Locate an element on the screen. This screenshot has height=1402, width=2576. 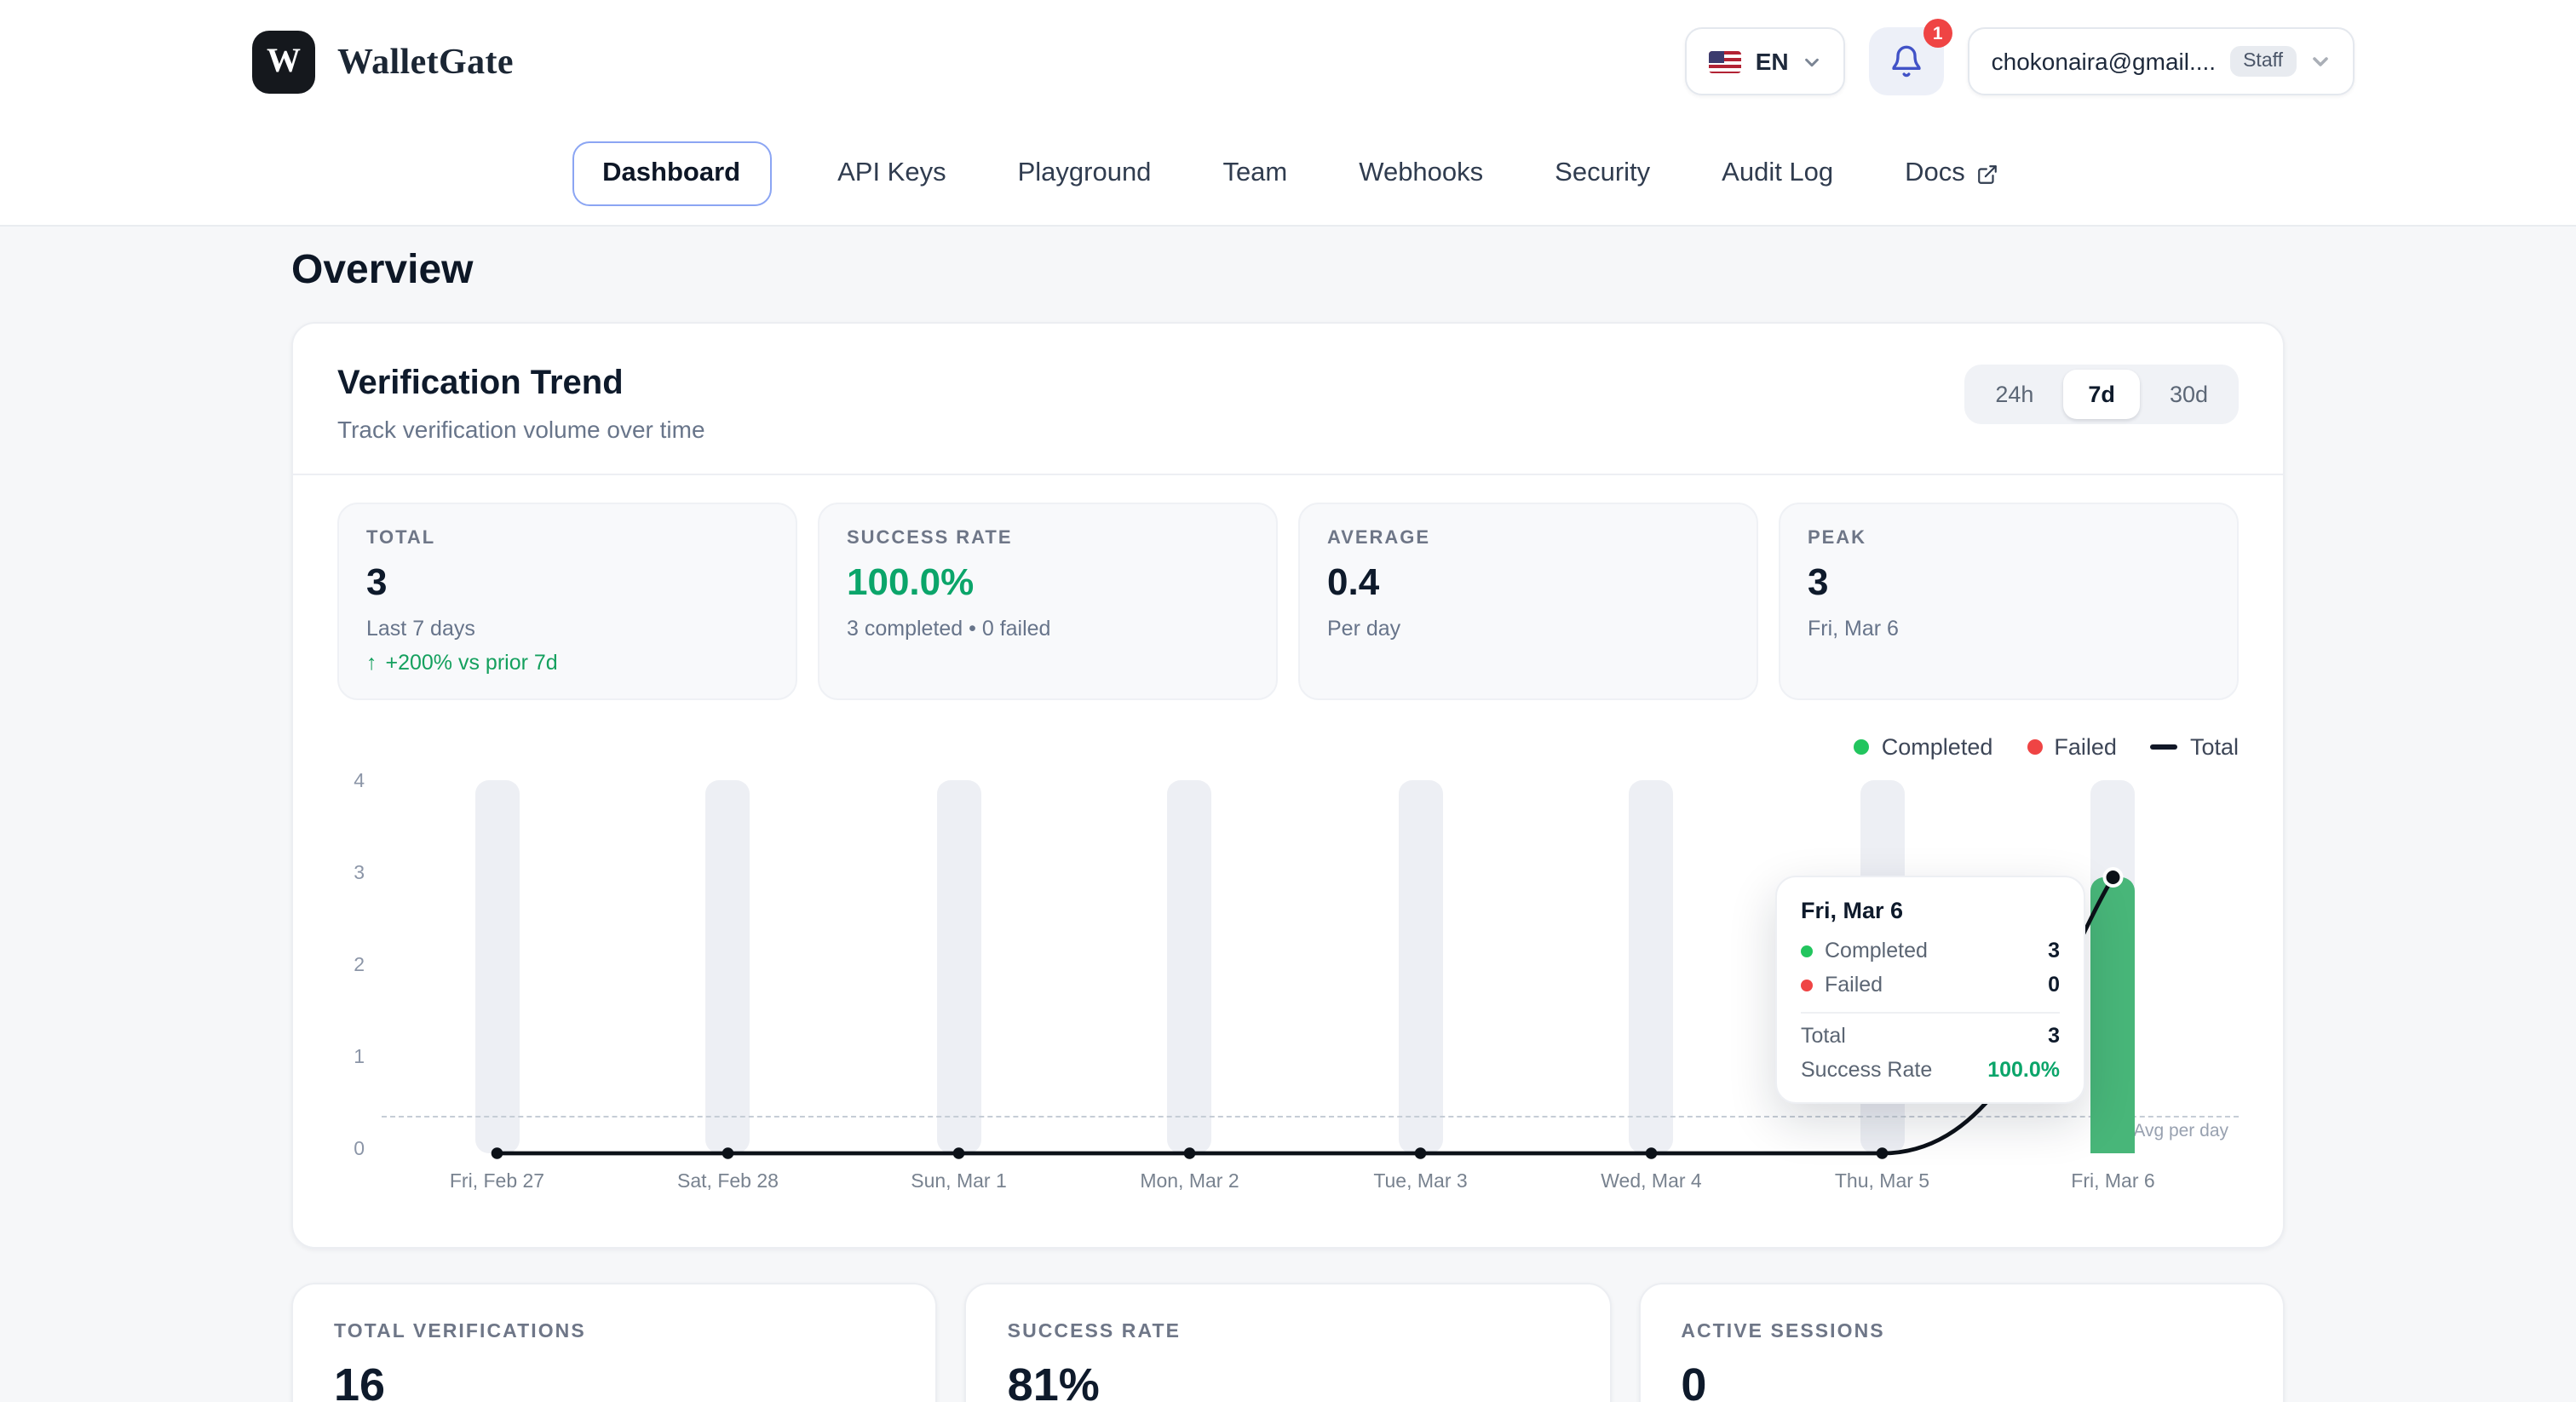
completed-bar is located at coordinates (2113, 1015).